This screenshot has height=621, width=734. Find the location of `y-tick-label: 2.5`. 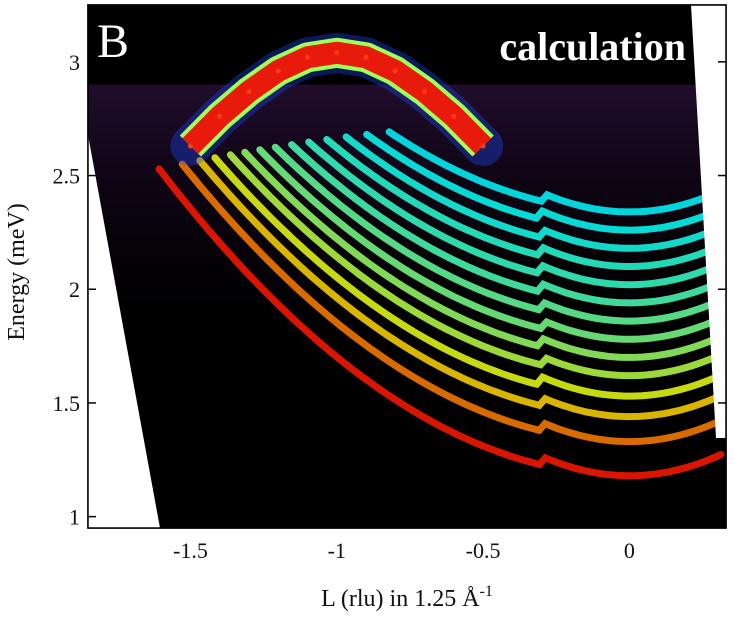

y-tick-label: 2.5 is located at coordinates (67, 176).